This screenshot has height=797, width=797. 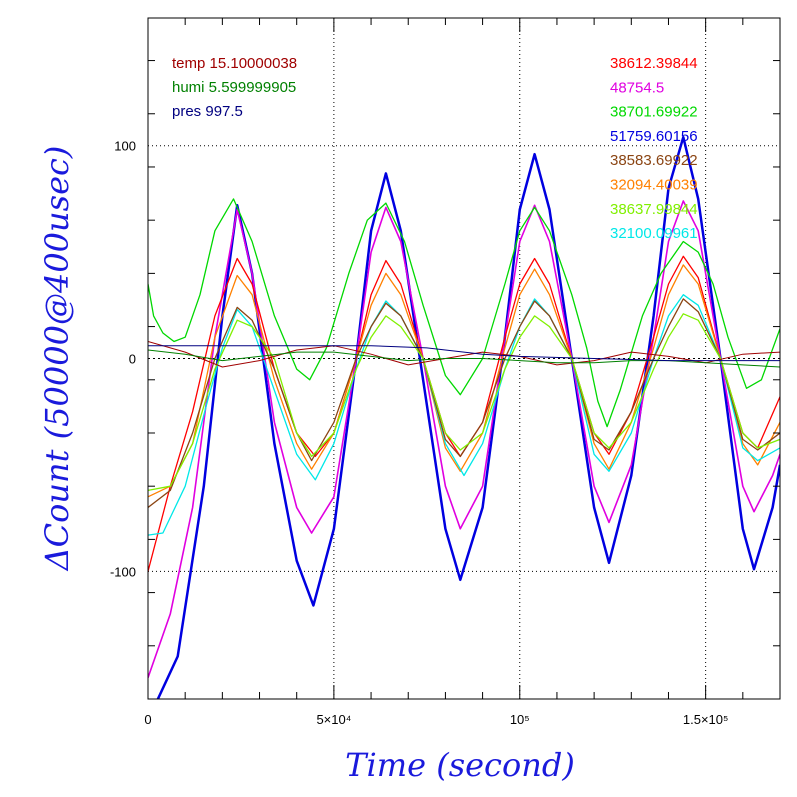 I want to click on series-line, so click(x=464, y=353).